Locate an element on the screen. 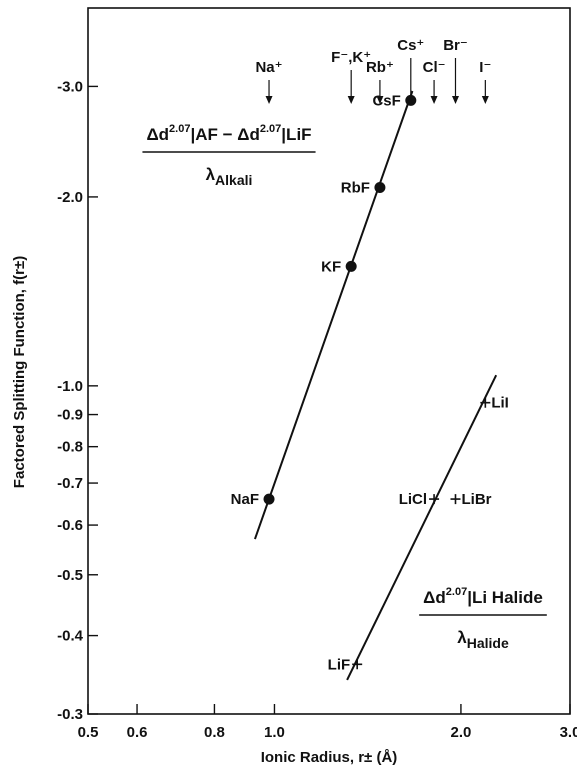  point-label: CsF is located at coordinates (386, 100).